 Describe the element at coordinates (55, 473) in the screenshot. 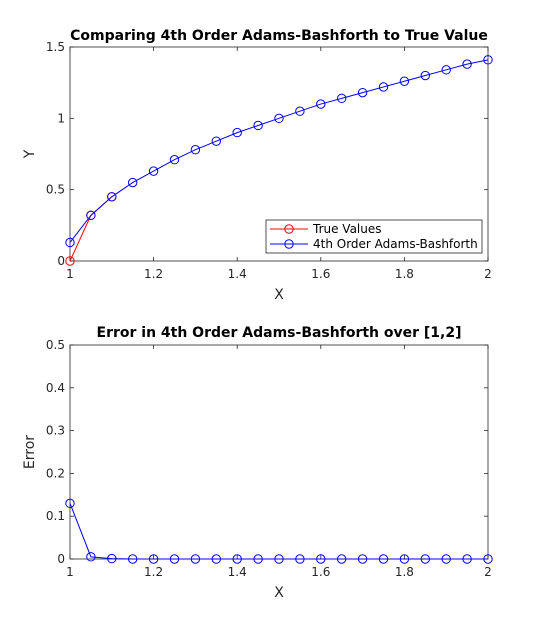

I see `y-tick-label: 0.2` at that location.